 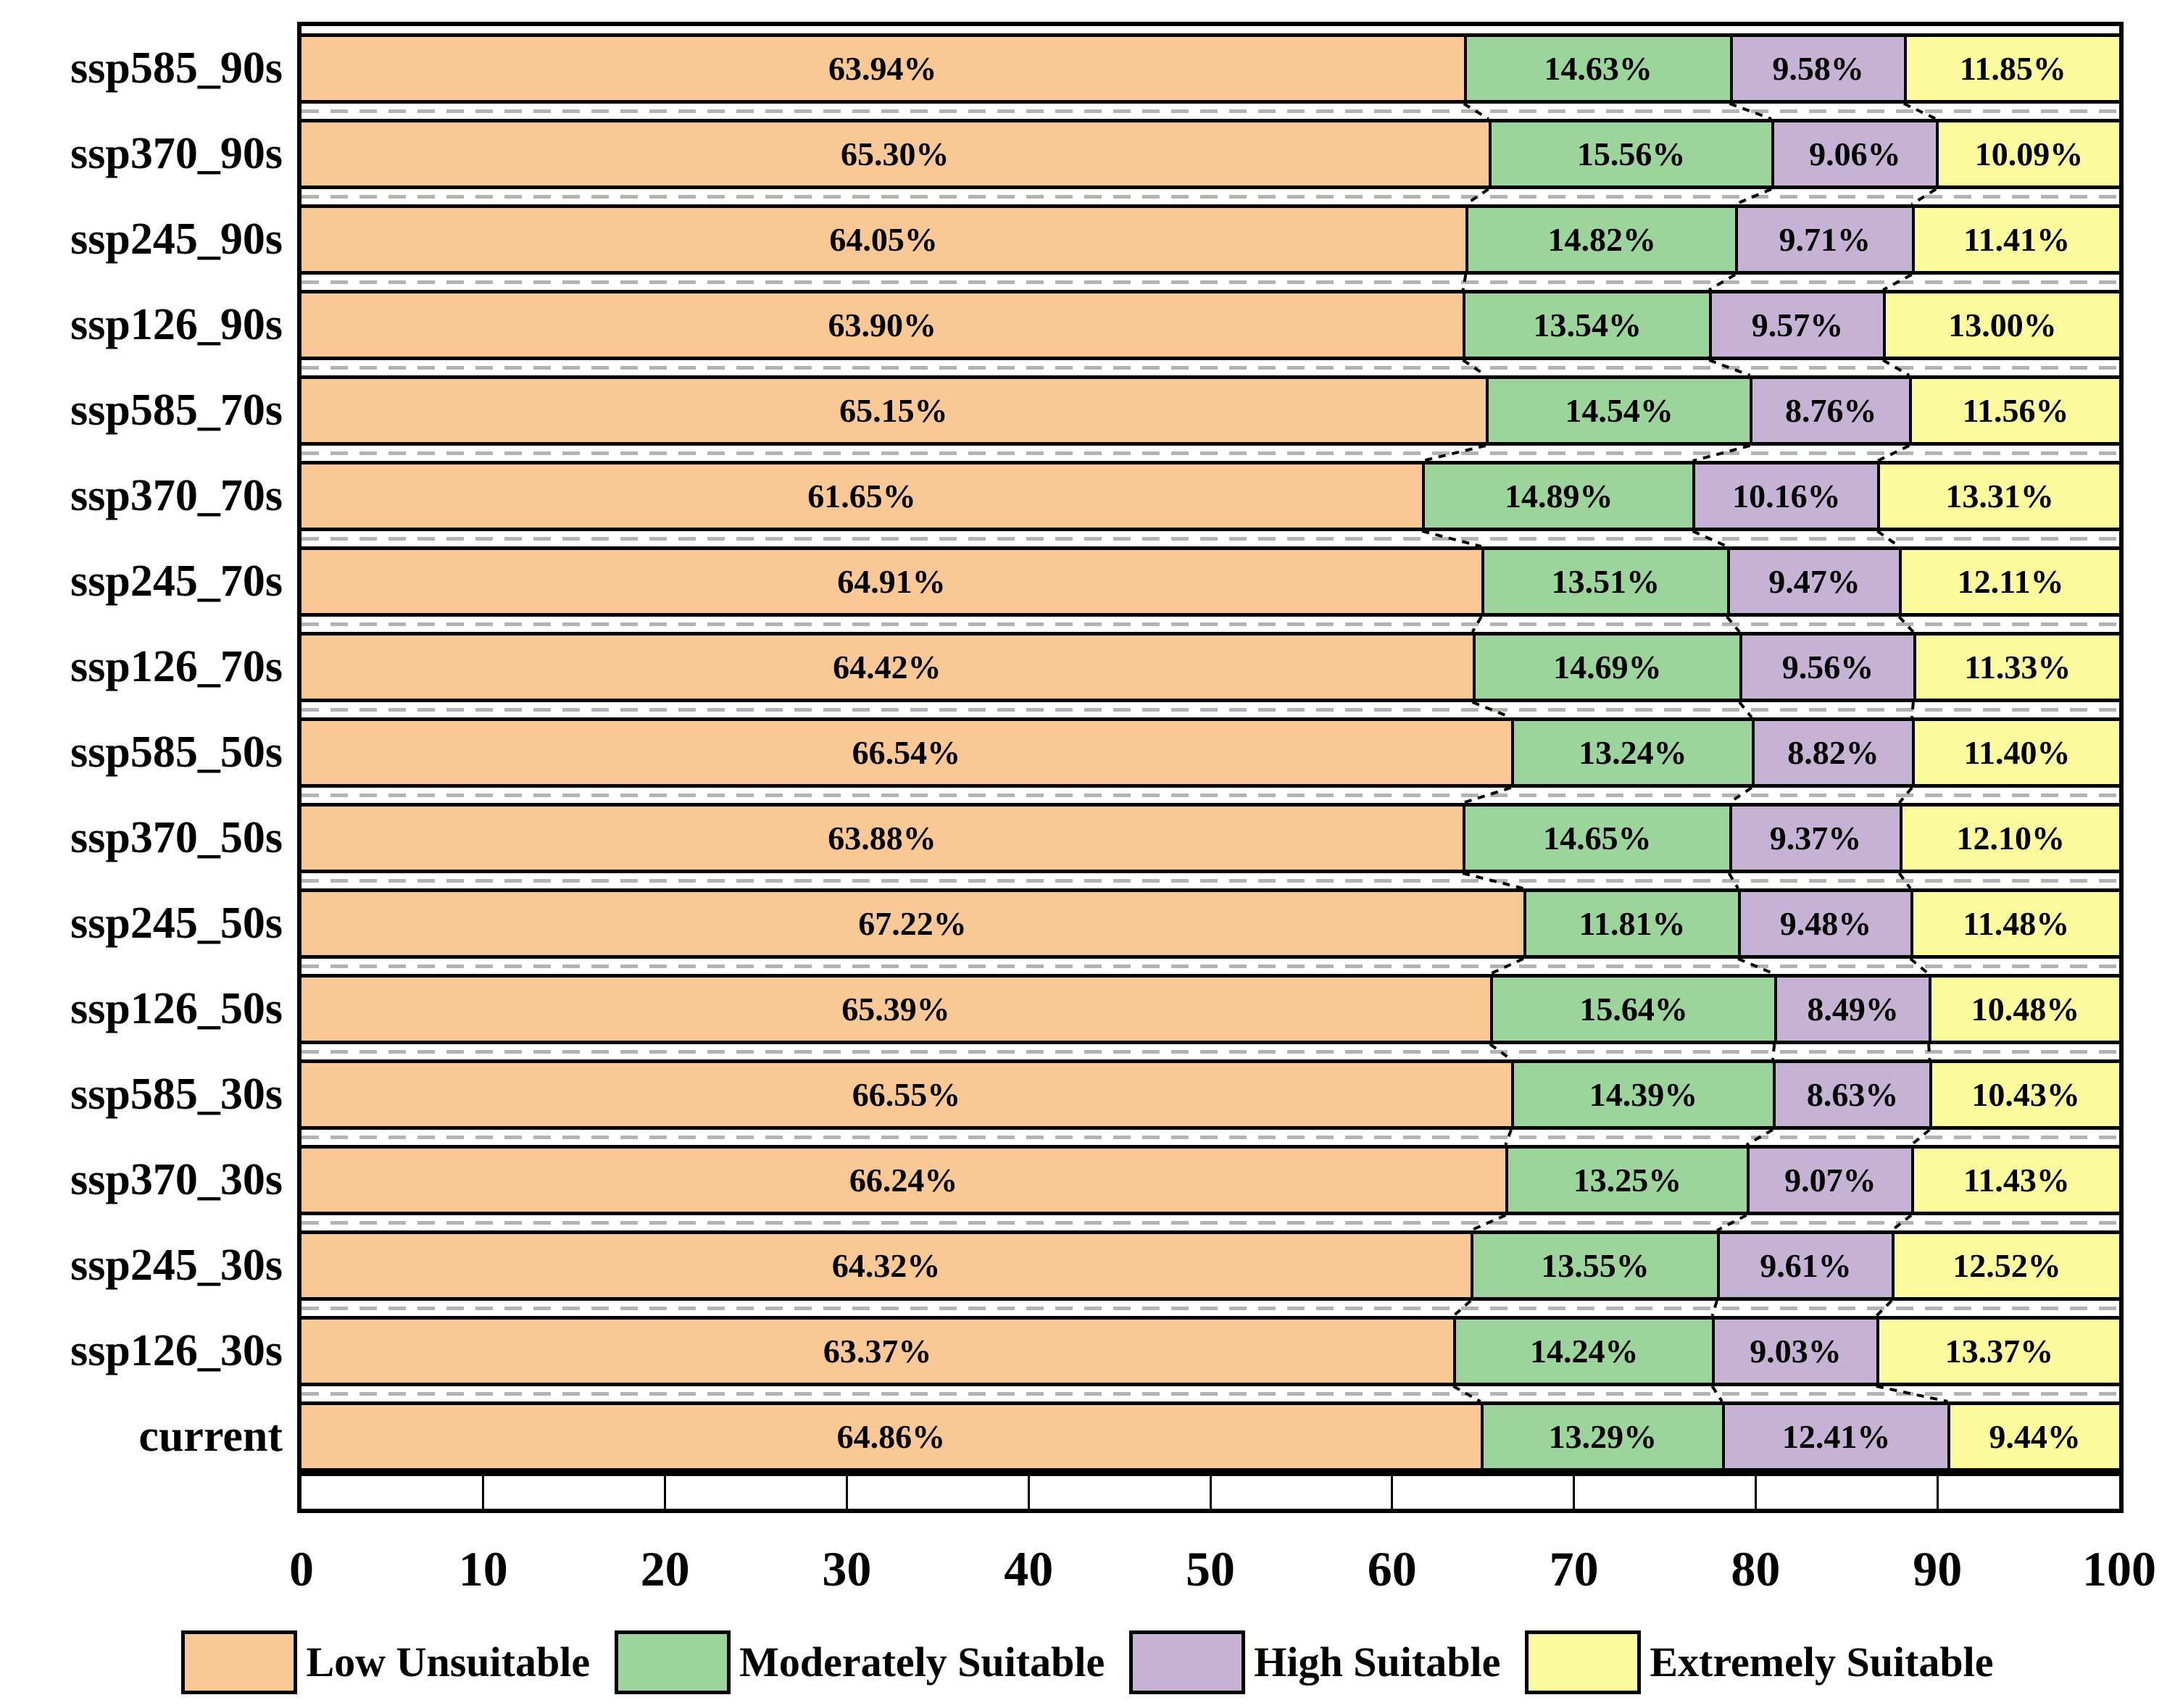 I want to click on bar-value-label: 67.22%, so click(x=912, y=923).